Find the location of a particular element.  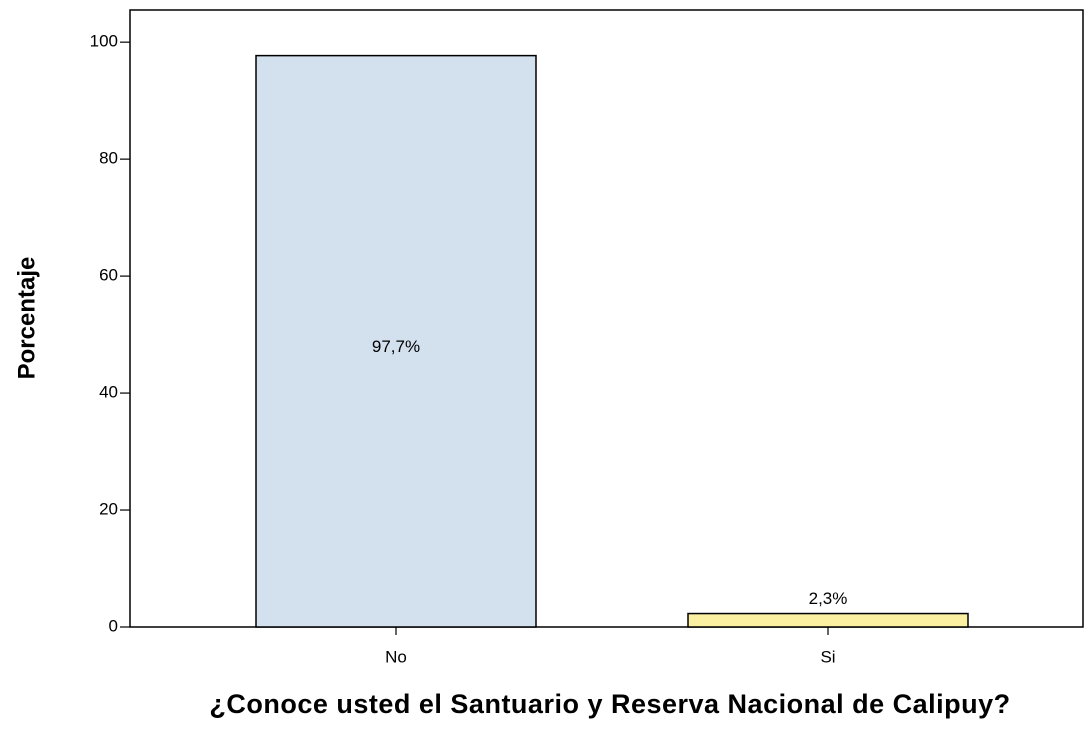

y-tick-label: 100 is located at coordinates (104, 41).